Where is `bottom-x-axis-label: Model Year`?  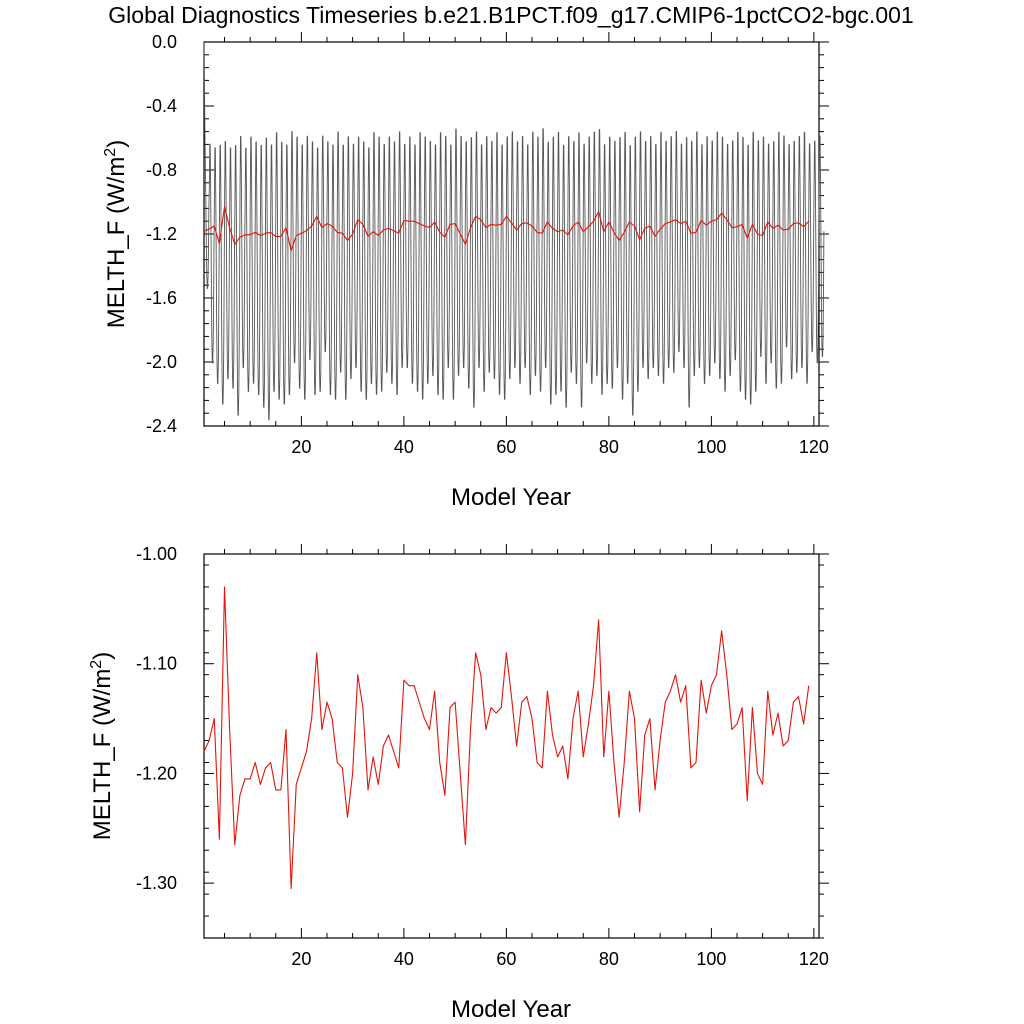
bottom-x-axis-label: Model Year is located at coordinates (511, 1009).